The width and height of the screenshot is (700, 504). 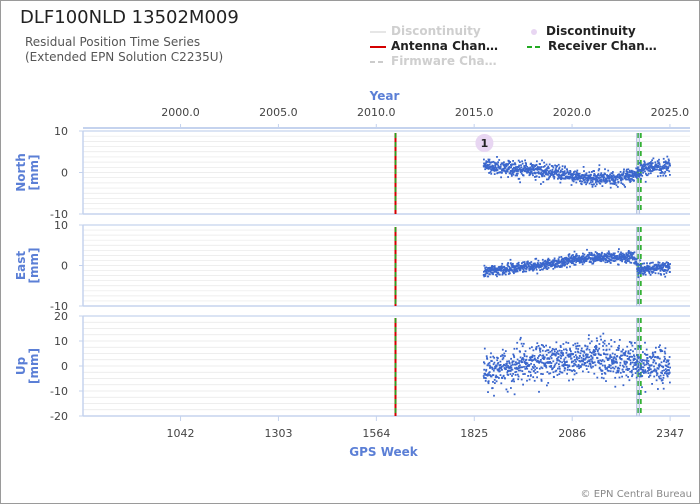 I want to click on y-axis-label: East, so click(x=21, y=265).